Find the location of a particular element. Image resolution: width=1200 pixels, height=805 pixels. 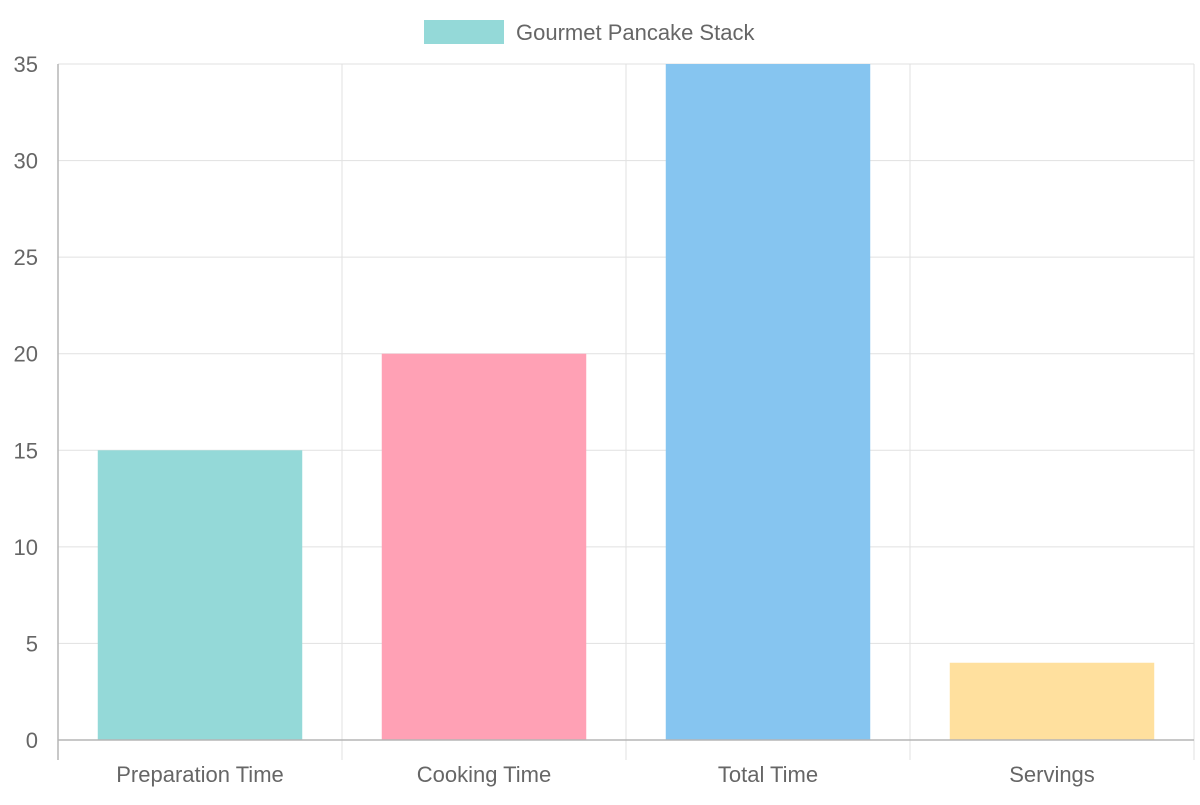

y-tick-label: 35 is located at coordinates (26, 64).